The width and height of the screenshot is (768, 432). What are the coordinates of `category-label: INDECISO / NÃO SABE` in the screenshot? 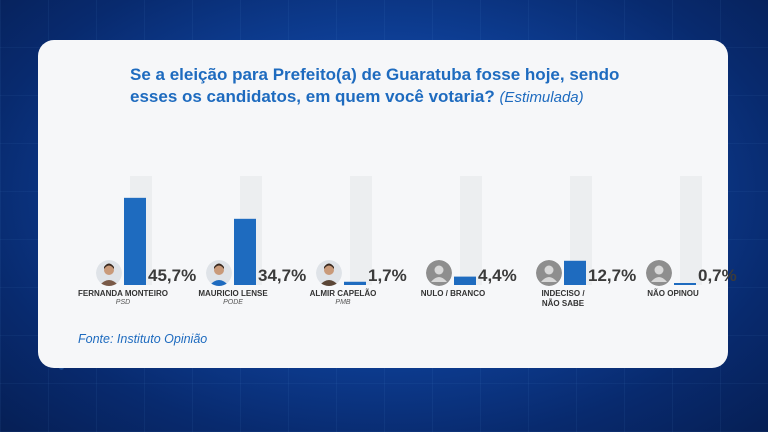 It's located at (563, 298).